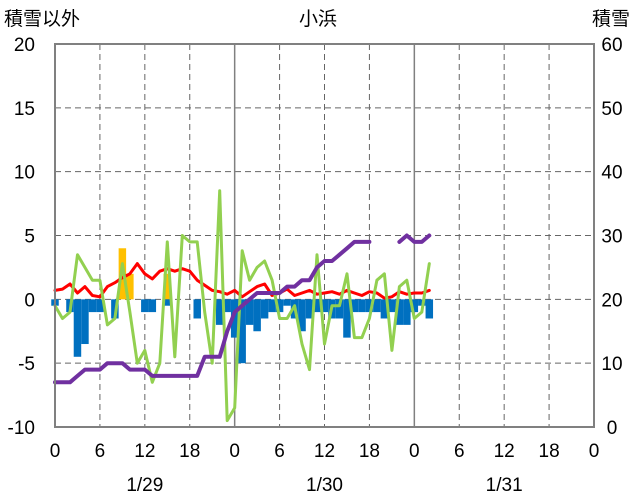  Describe the element at coordinates (29, 300) in the screenshot. I see `left-tick-label: 0` at that location.